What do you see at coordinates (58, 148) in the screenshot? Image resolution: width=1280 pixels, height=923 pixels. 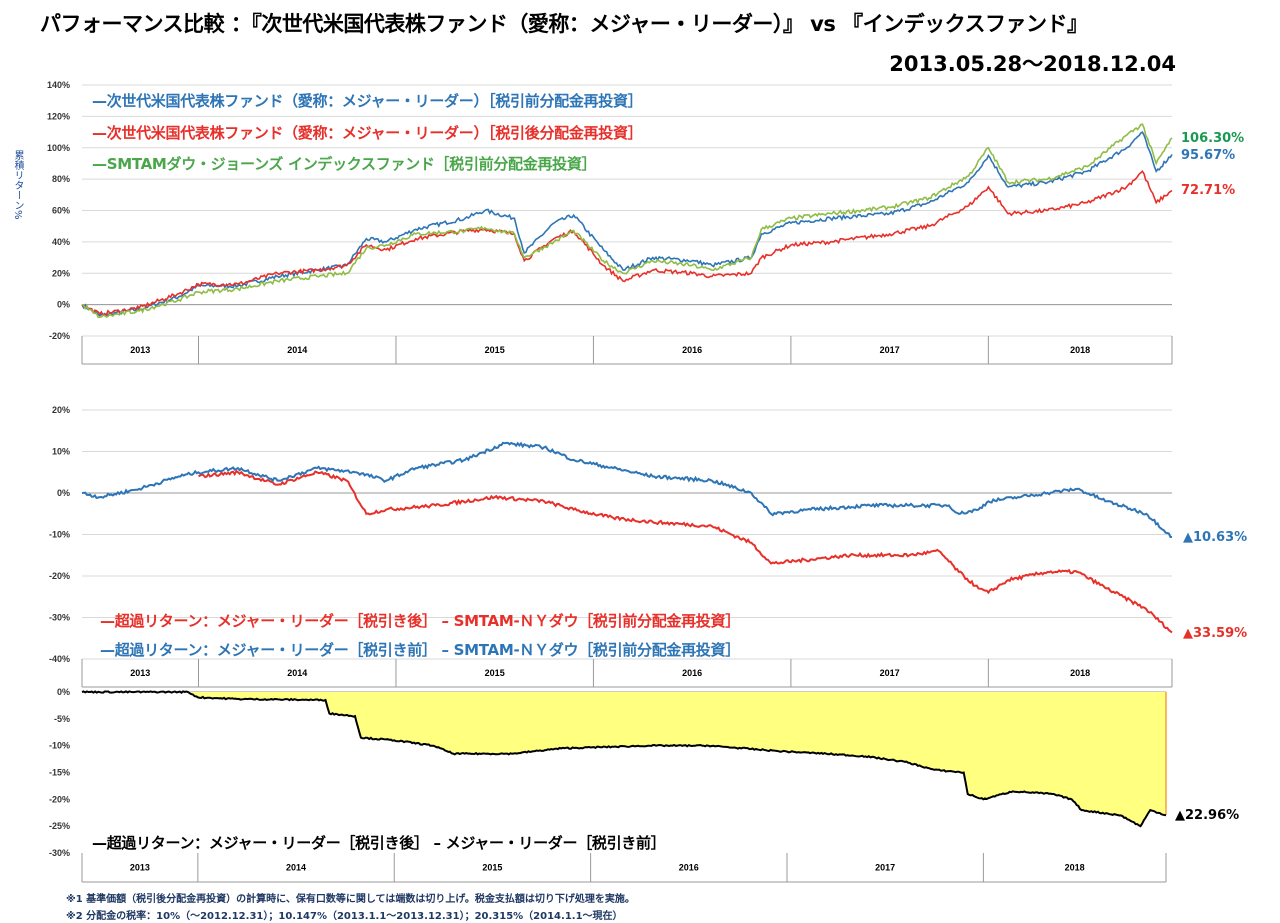 I see `y-tick-label: 100%` at bounding box center [58, 148].